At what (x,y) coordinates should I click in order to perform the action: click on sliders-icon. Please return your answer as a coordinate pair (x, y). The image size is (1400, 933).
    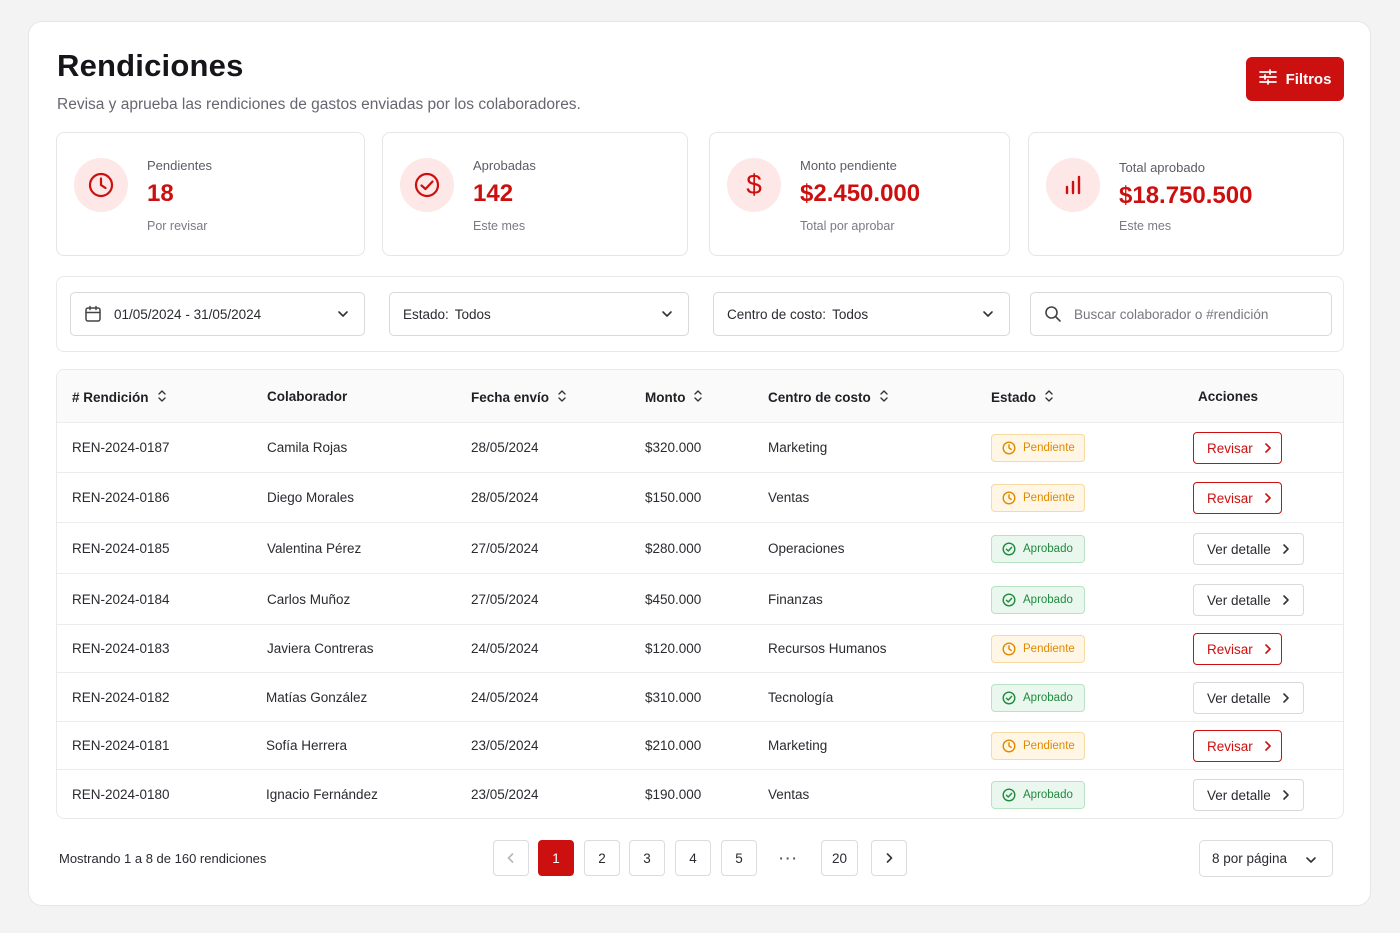
    Looking at the image, I should click on (1267, 79).